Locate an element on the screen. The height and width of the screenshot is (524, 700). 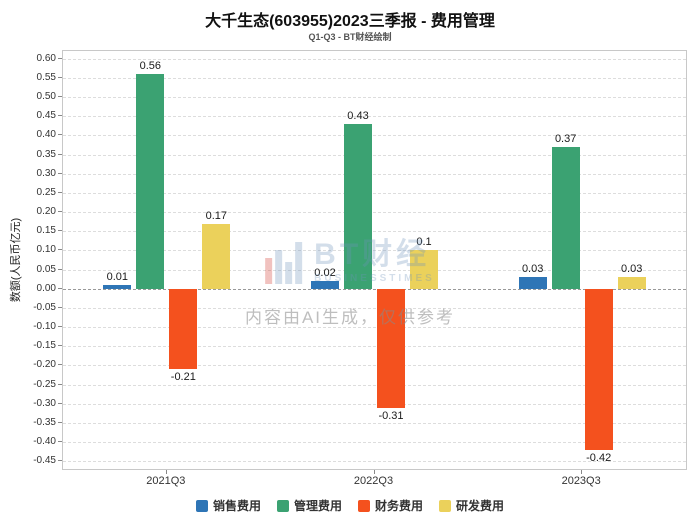
zero-gridline is located at coordinates (374, 289).